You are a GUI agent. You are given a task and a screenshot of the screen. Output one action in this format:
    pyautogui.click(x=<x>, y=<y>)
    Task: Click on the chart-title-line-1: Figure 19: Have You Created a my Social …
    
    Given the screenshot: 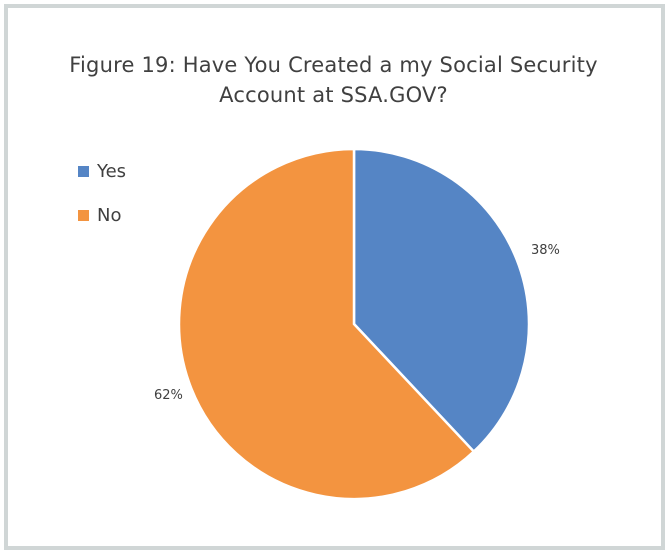 What is the action you would take?
    pyautogui.click(x=333, y=65)
    